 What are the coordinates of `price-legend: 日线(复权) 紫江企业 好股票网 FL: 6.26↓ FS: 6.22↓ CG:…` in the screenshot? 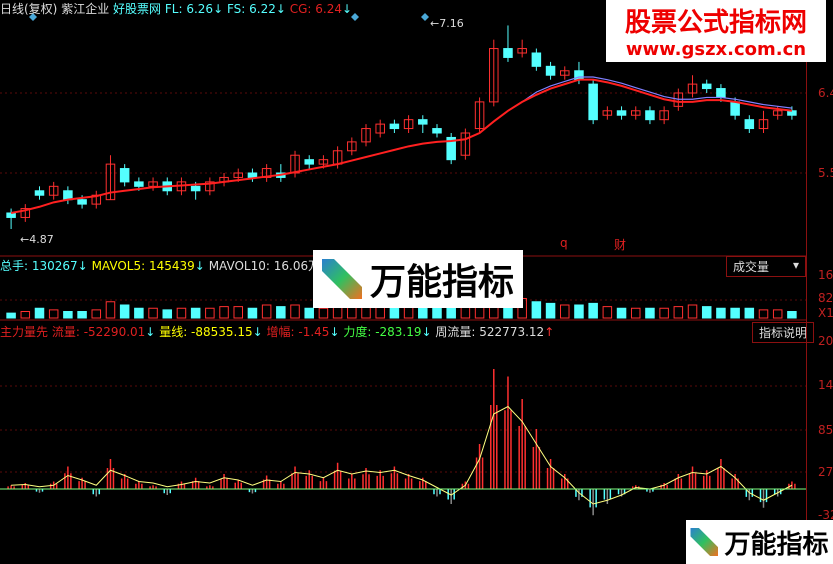 It's located at (176, 8).